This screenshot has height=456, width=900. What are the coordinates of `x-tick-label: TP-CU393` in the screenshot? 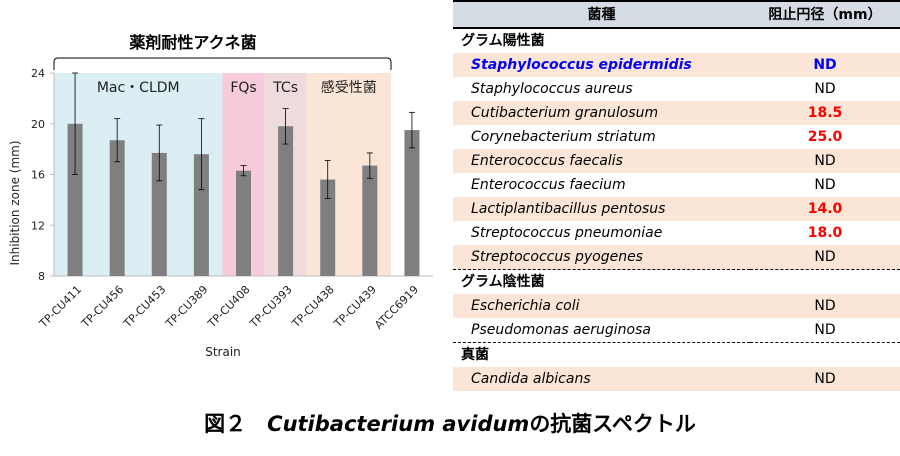 It's located at (271, 307).